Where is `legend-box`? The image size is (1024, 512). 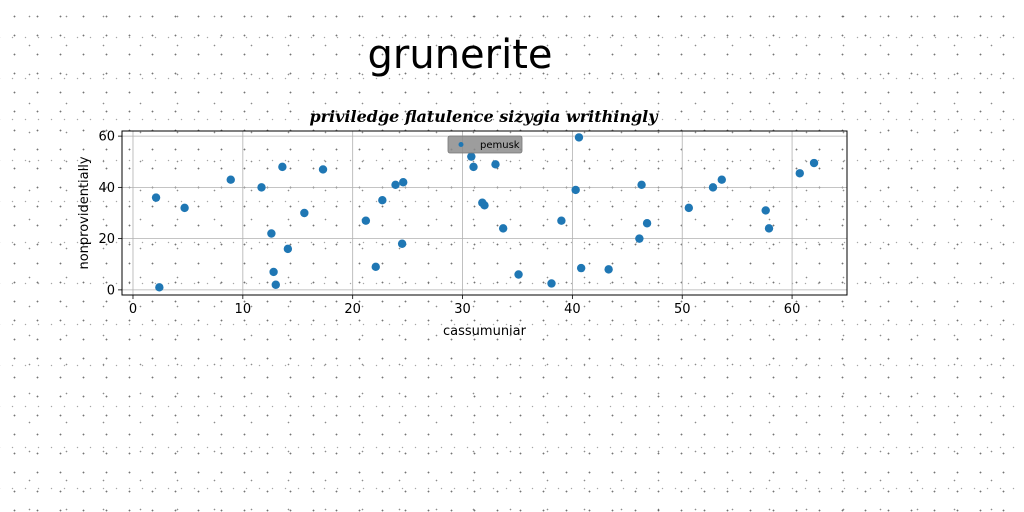
legend-box is located at coordinates (485, 144).